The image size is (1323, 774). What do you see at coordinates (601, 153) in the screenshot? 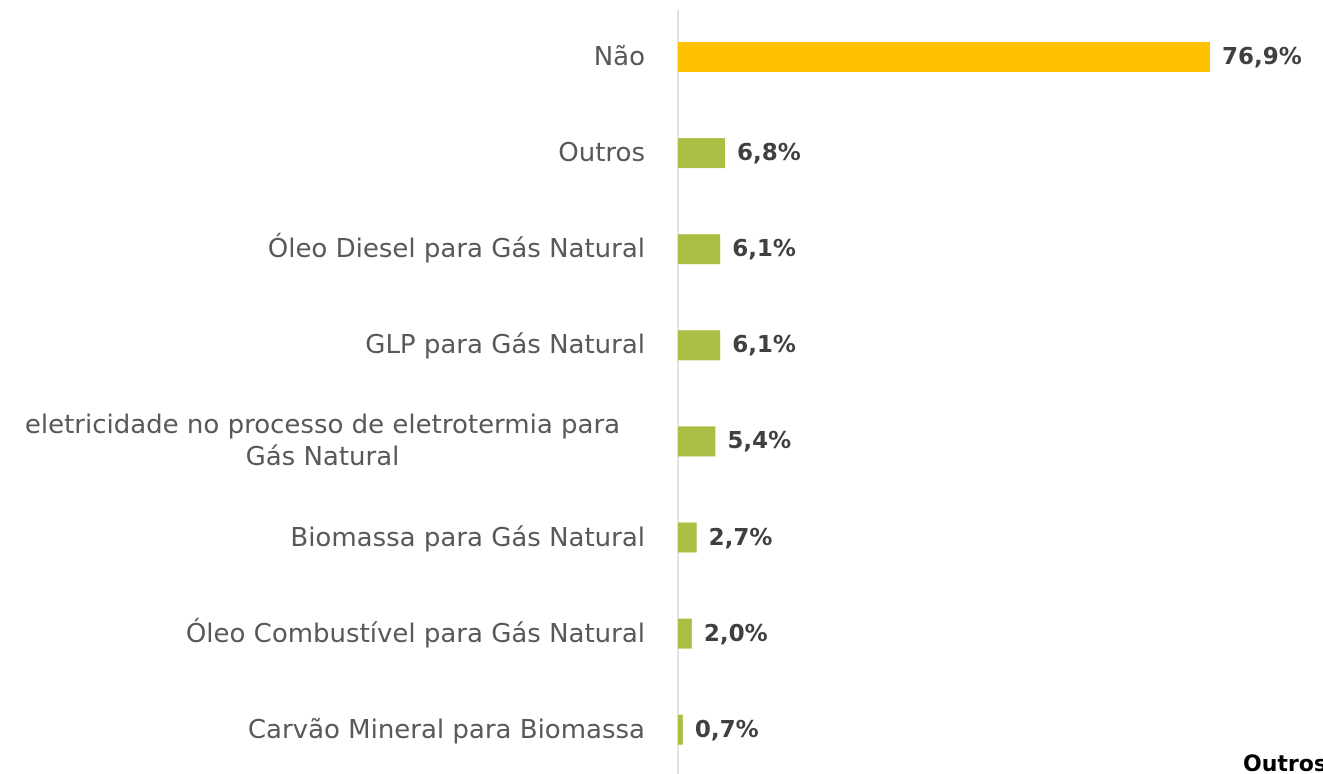
I see `category-label: Outros` at bounding box center [601, 153].